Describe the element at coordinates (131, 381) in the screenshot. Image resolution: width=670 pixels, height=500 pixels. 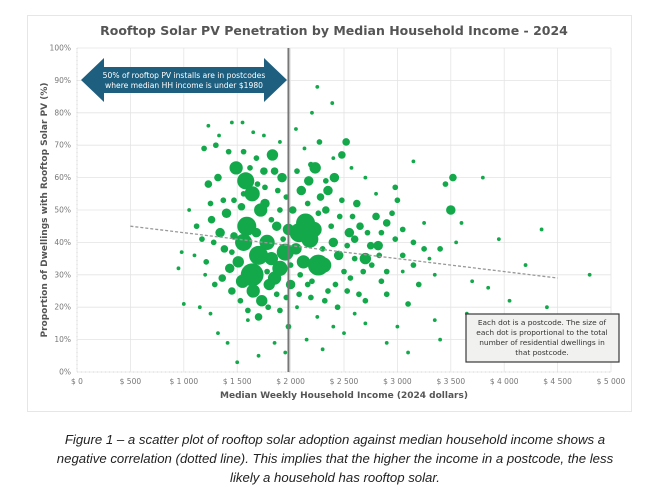
I see `x-tick-label: $ 500` at that location.